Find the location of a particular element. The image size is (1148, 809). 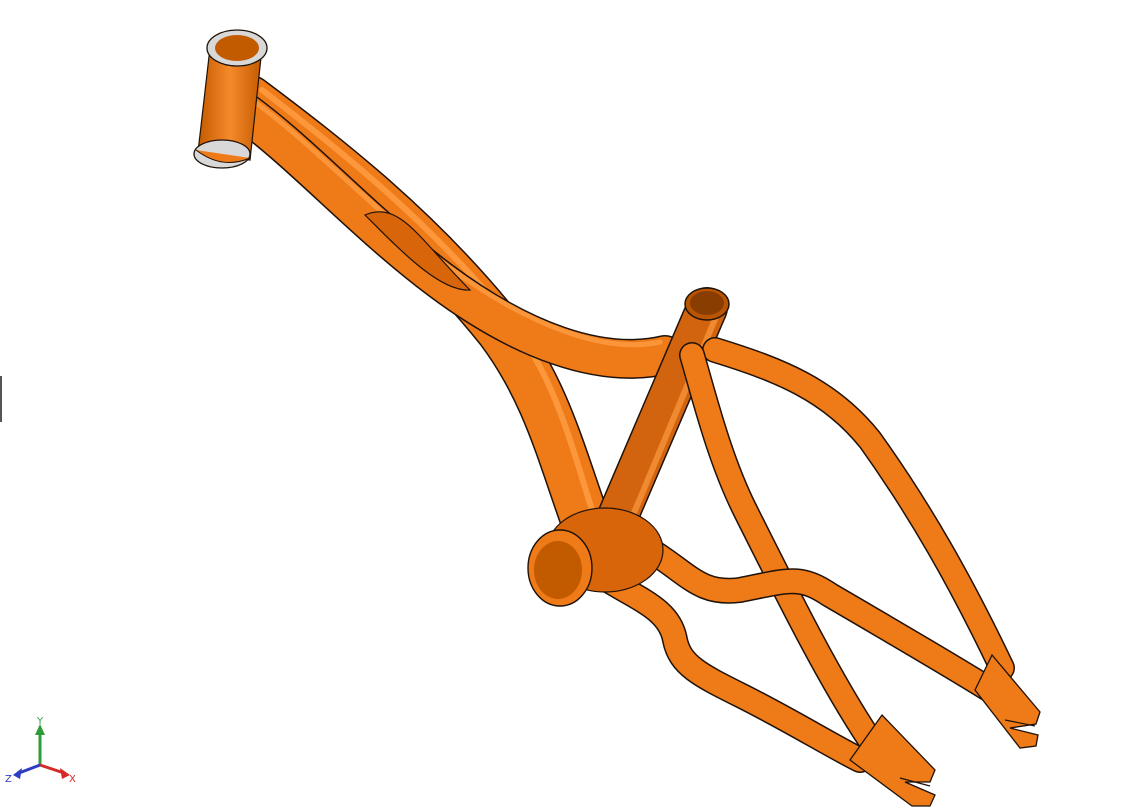

seat-tube-bore is located at coordinates (707, 303).